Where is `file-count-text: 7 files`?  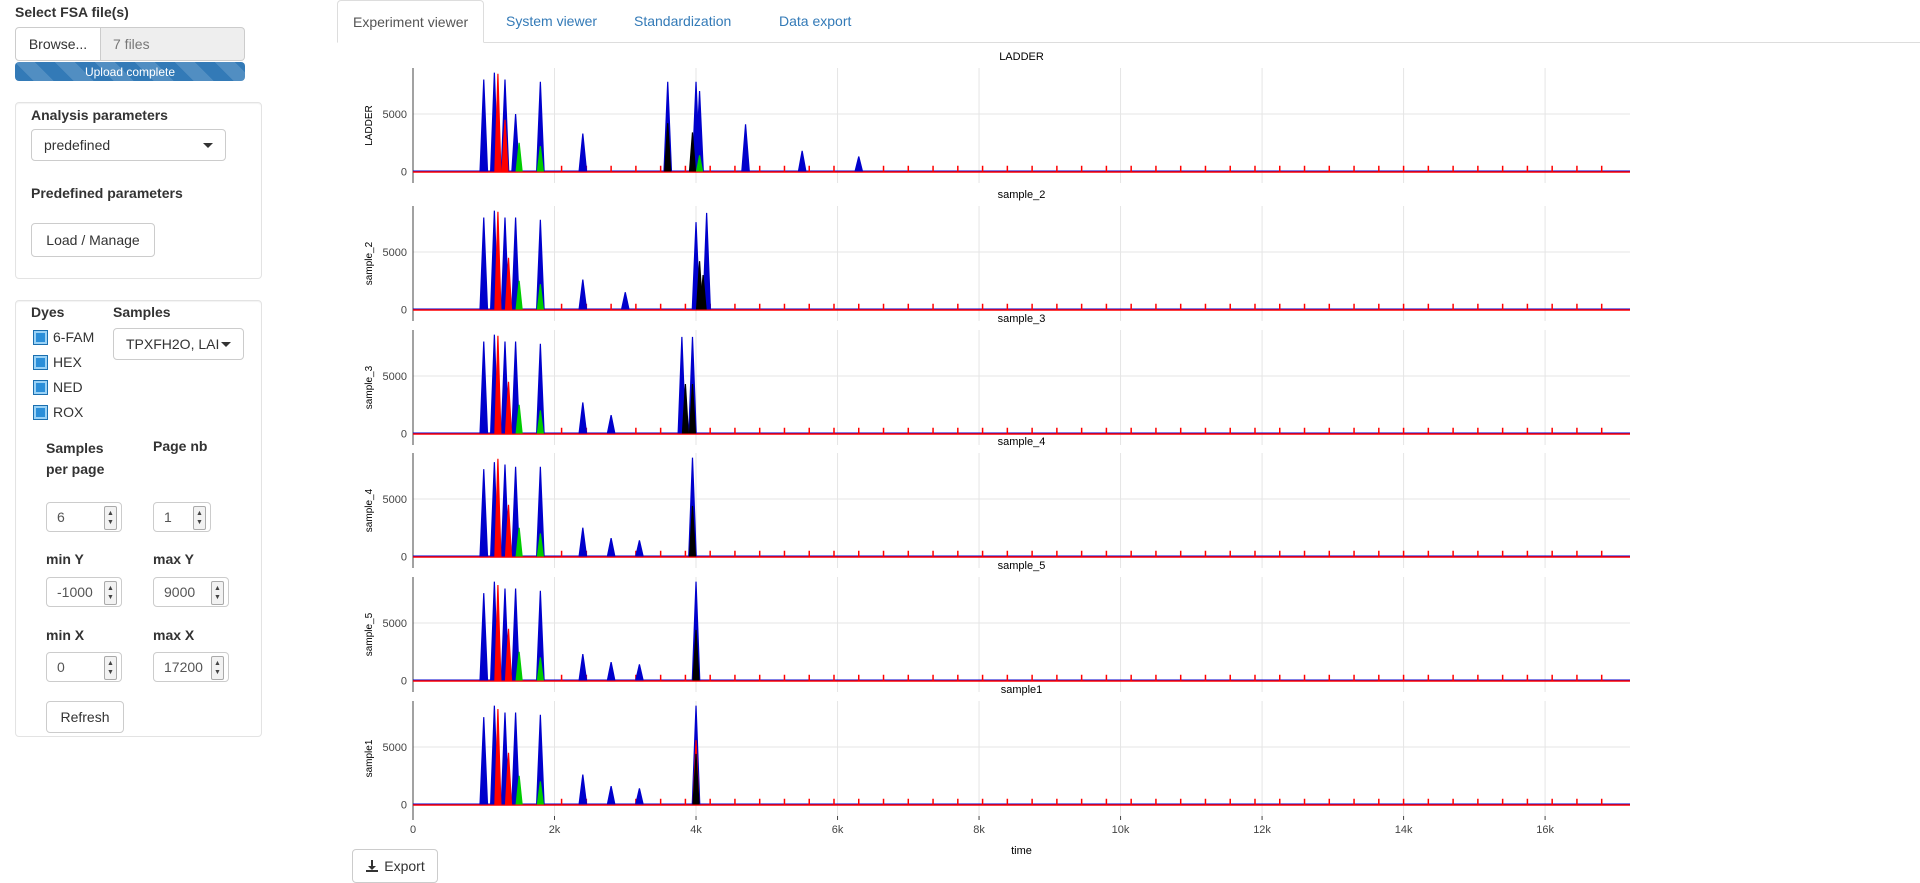
file-count-text: 7 files is located at coordinates (173, 44).